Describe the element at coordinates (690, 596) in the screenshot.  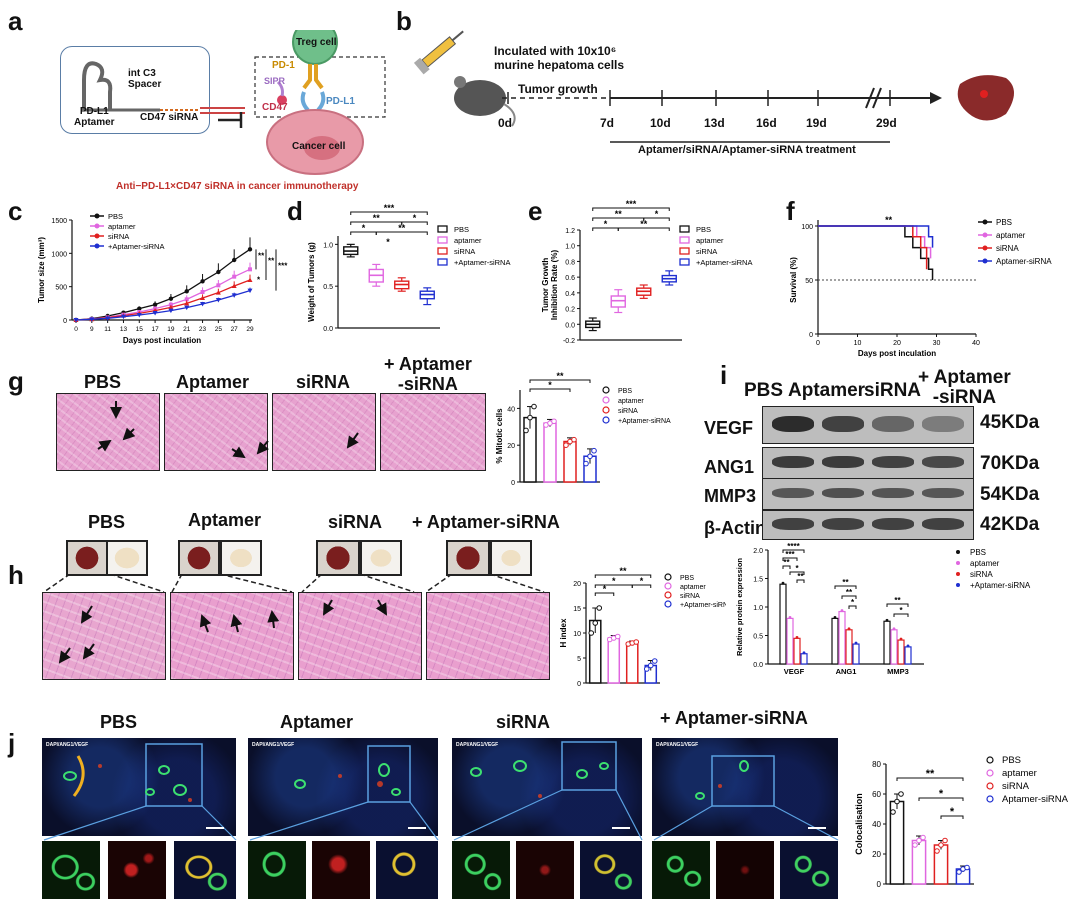
I see `legend-label: siRNA` at that location.